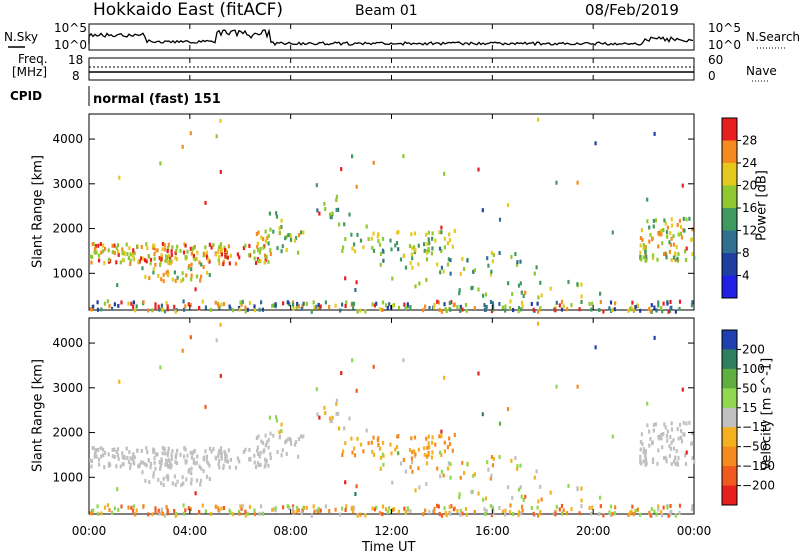 The image size is (800, 555). Describe the element at coordinates (67, 433) in the screenshot. I see `velocity-y-tick-label: 2000` at that location.